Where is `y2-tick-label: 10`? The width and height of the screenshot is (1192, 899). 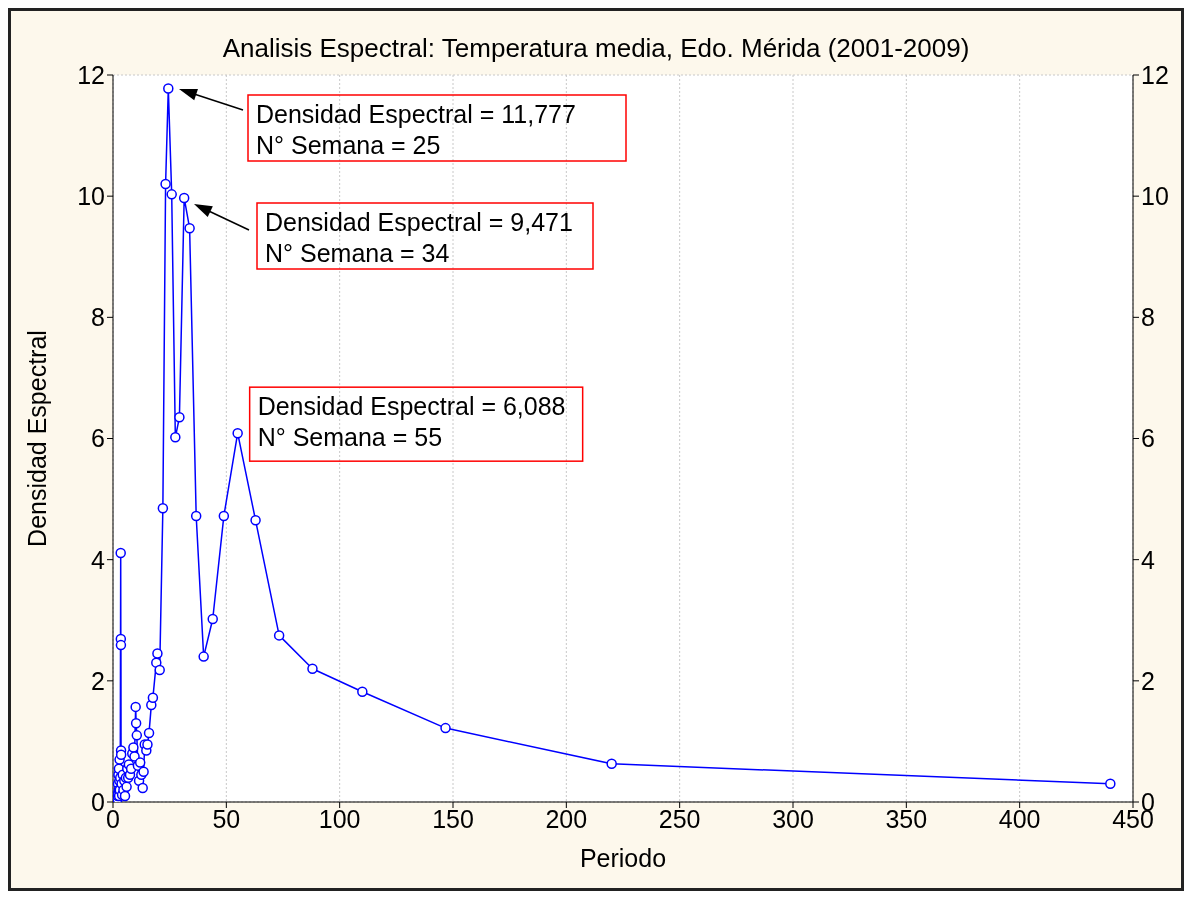
y2-tick-label: 10 is located at coordinates (1155, 196).